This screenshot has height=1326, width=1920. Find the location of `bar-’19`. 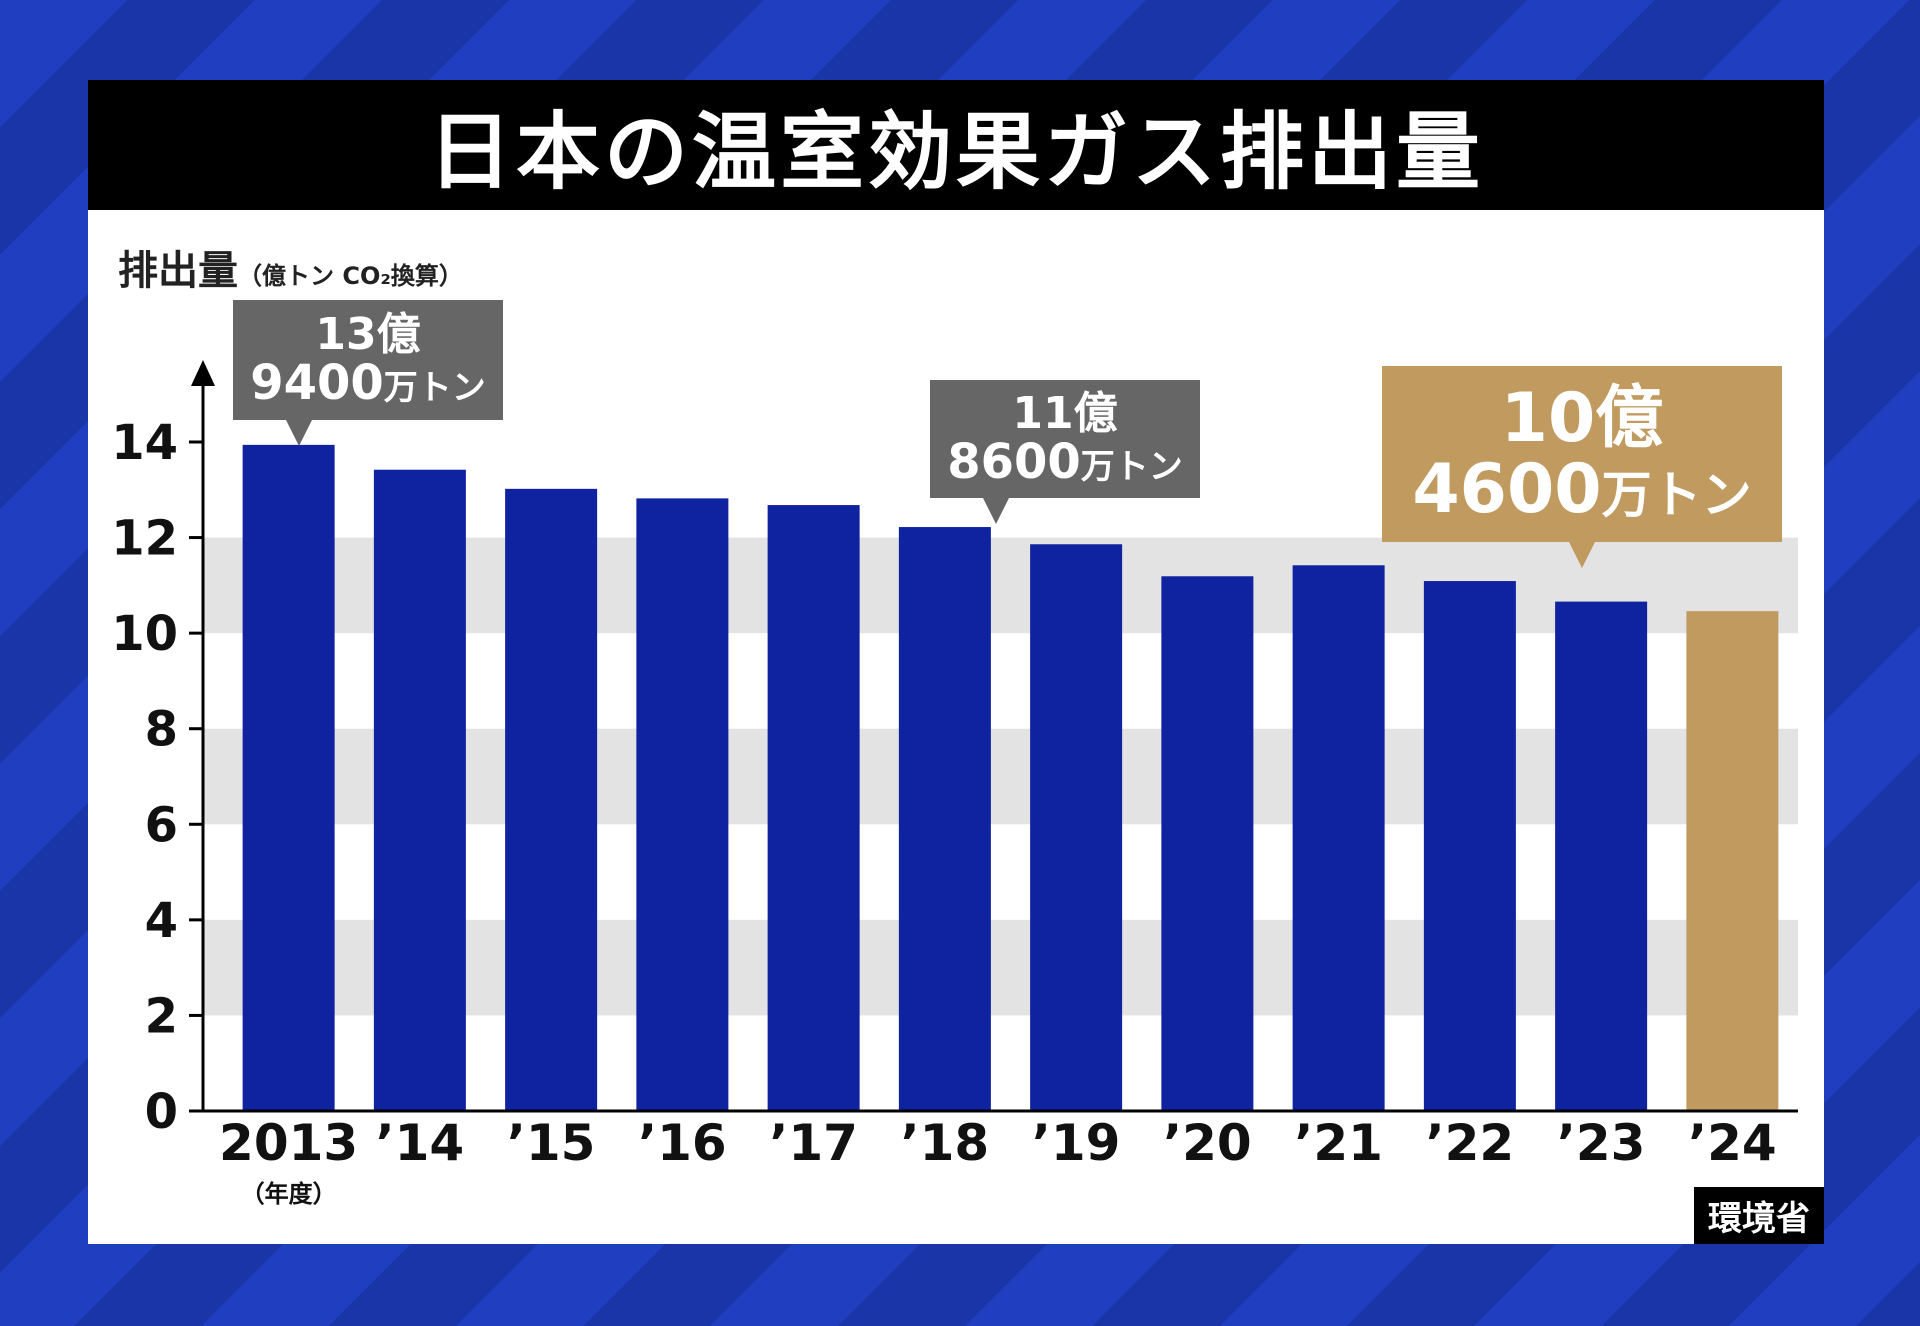

bar-’19 is located at coordinates (1076, 827).